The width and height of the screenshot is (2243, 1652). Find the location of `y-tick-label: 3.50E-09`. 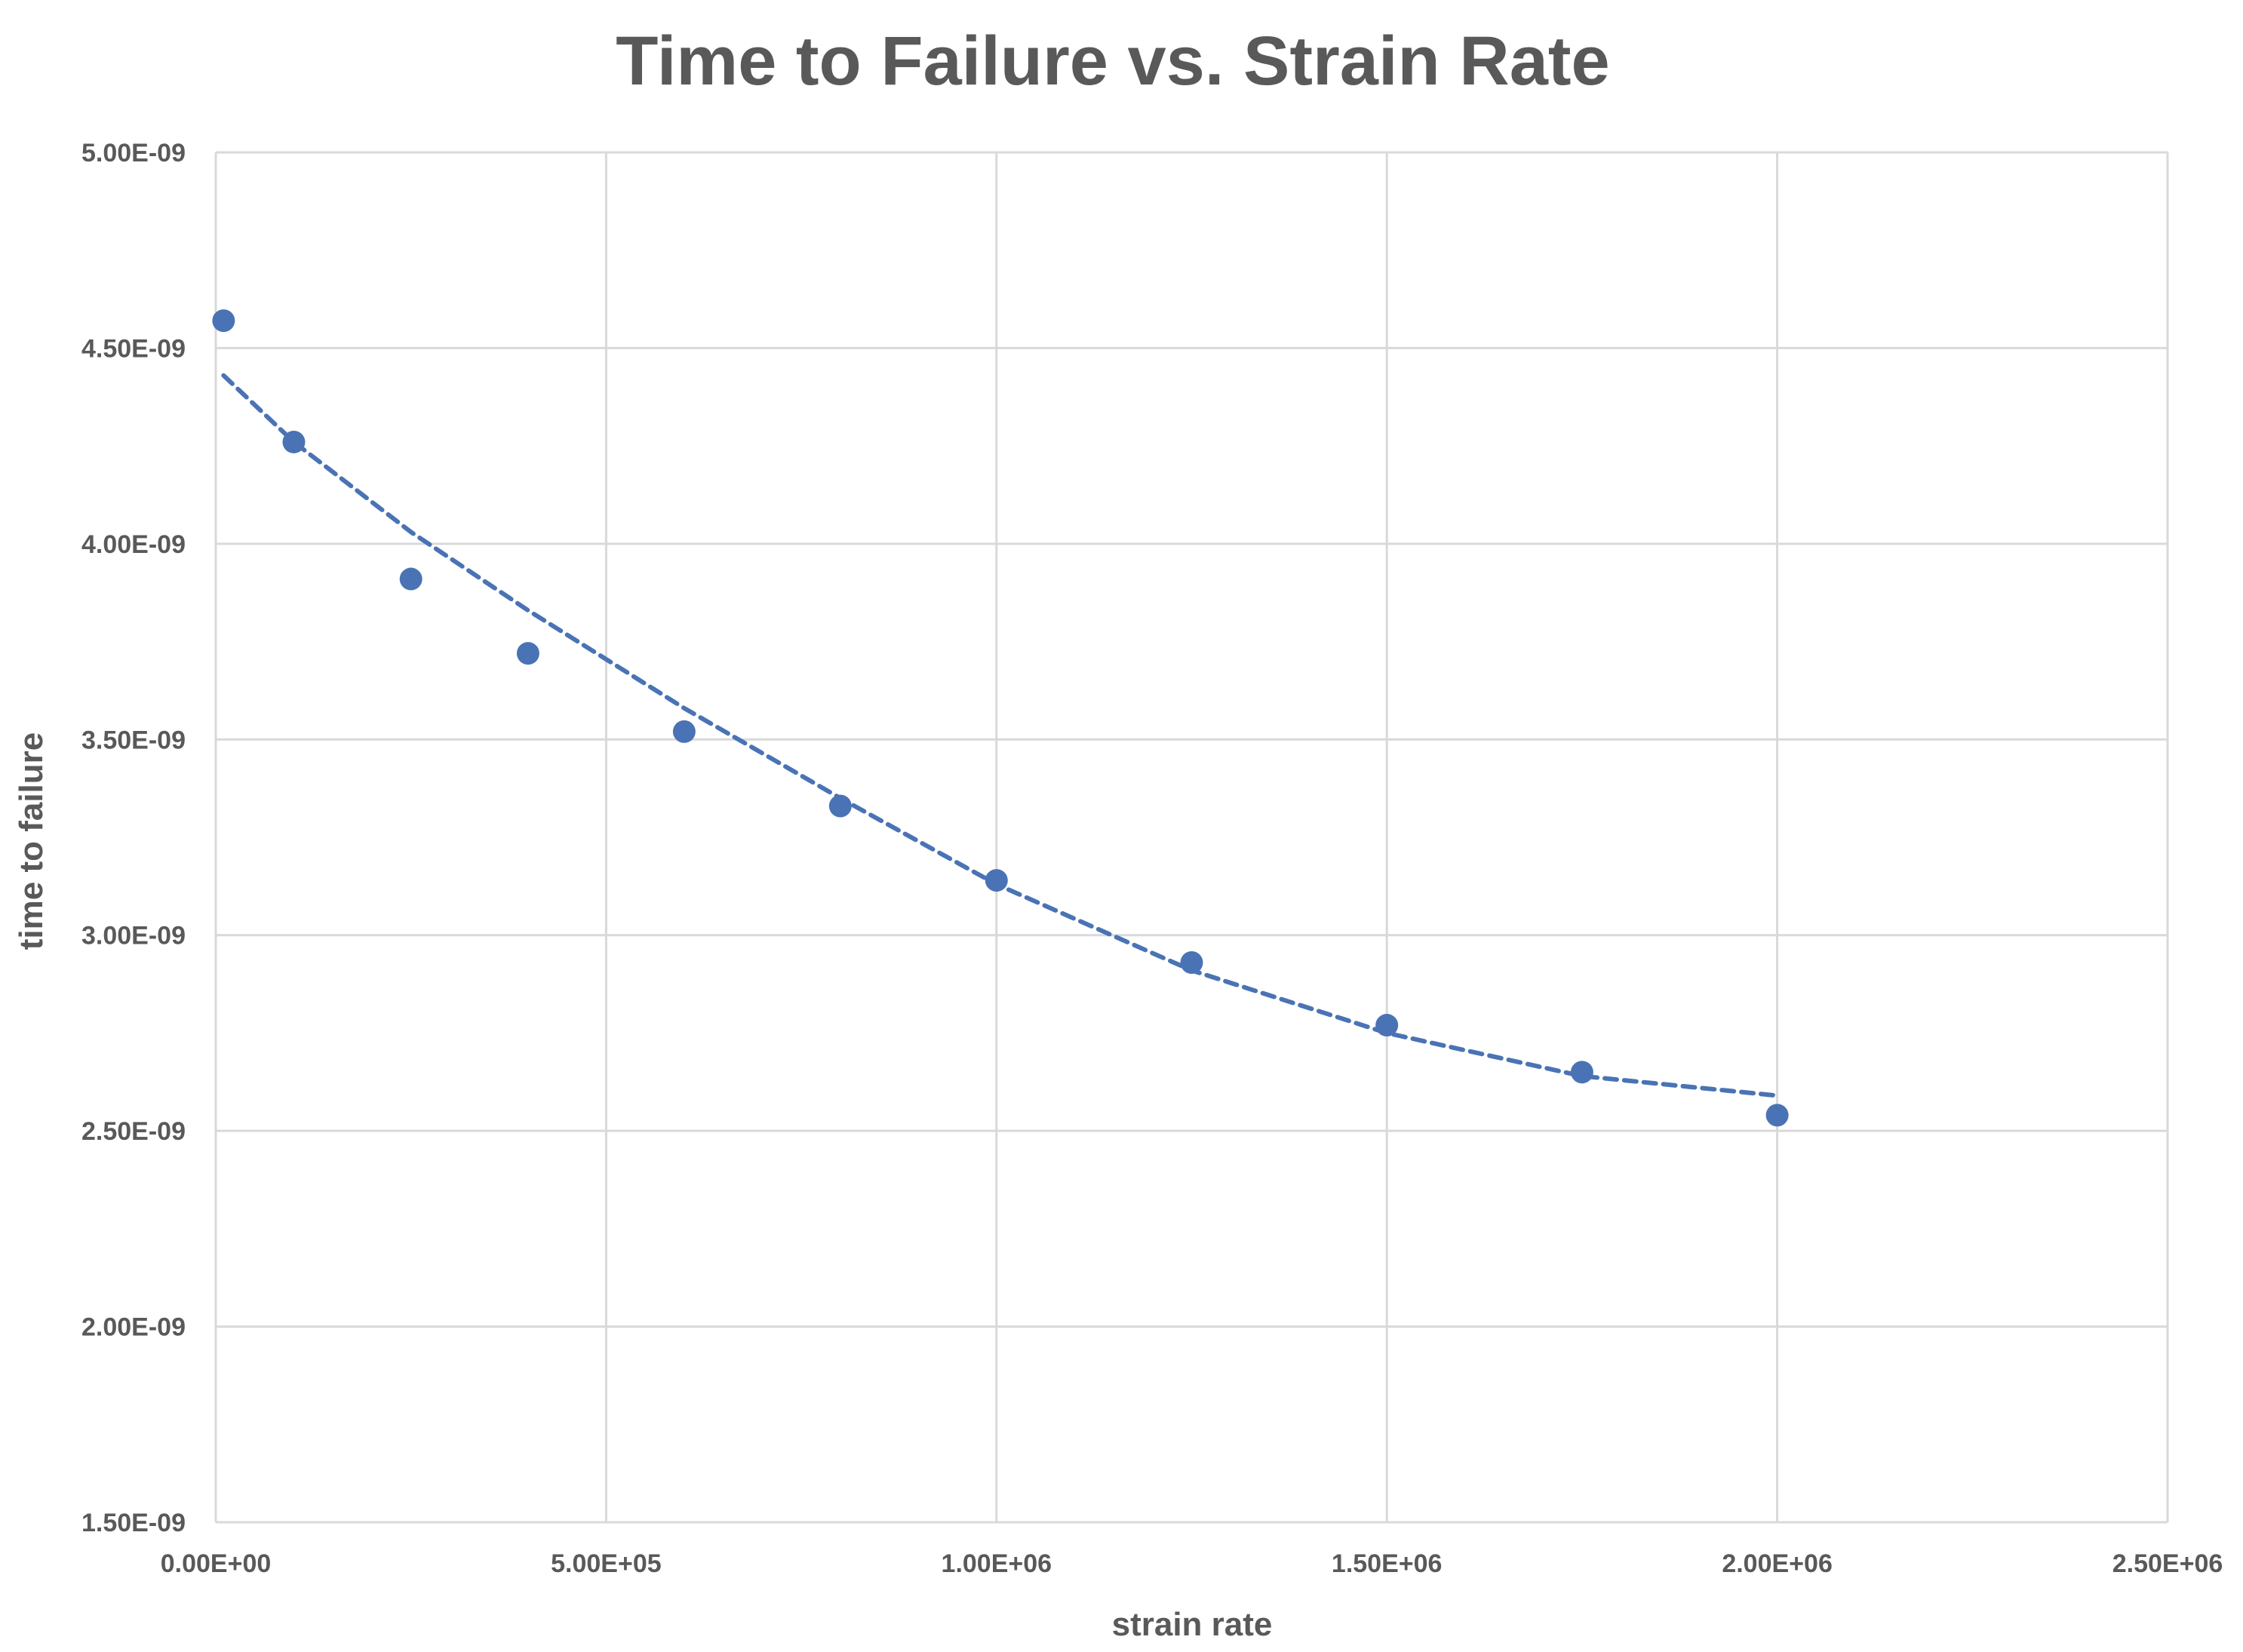

y-tick-label: 3.50E-09 is located at coordinates (133, 740).